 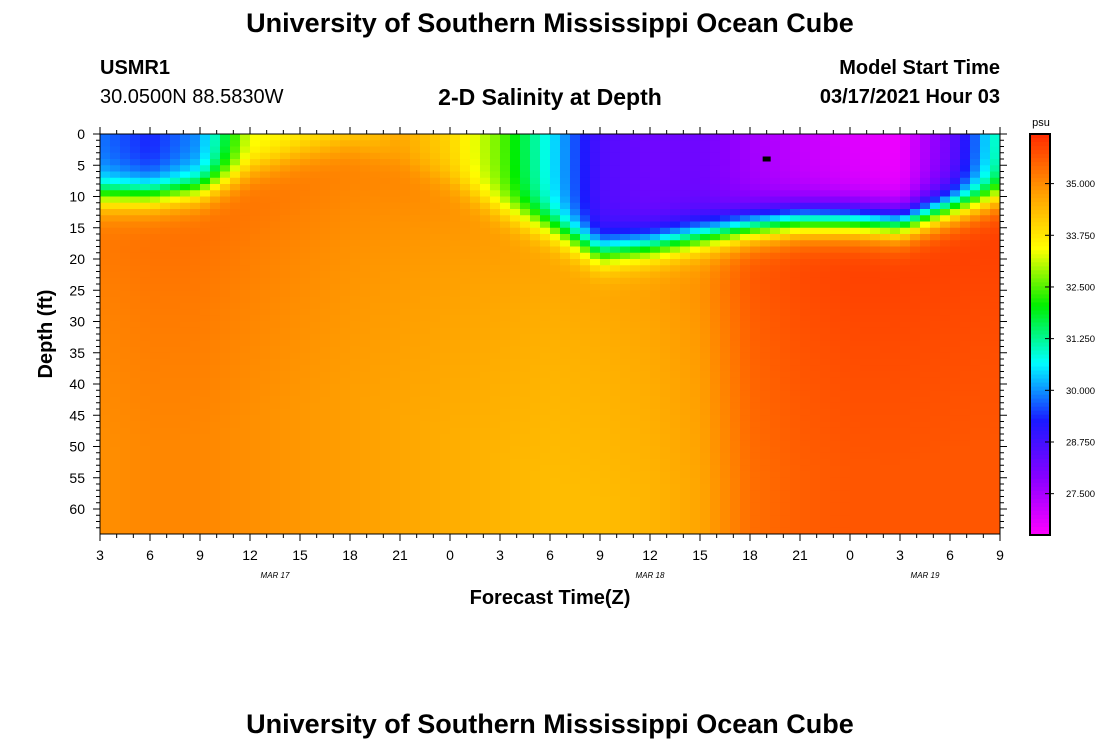 I want to click on y-tick-label: 45, so click(x=77, y=415).